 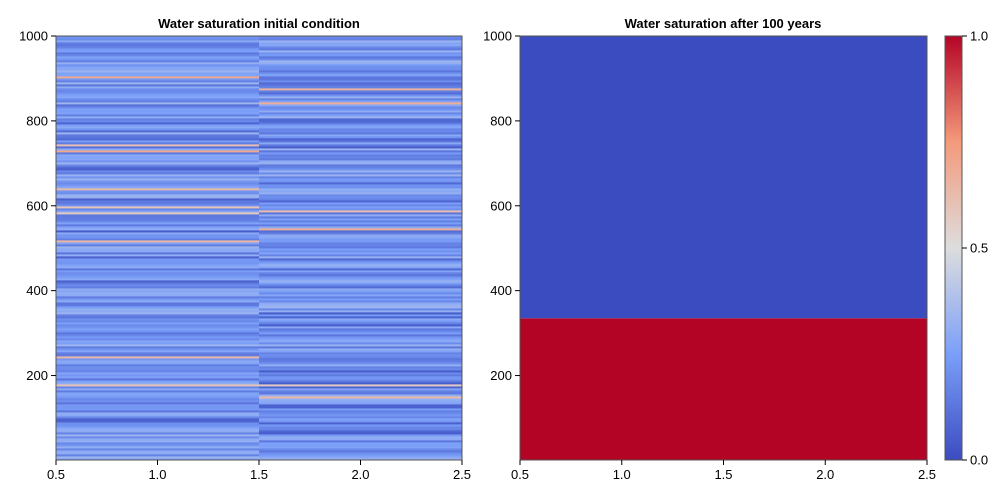 I want to click on colorbar-tick-label: 1.0, so click(x=979, y=36).